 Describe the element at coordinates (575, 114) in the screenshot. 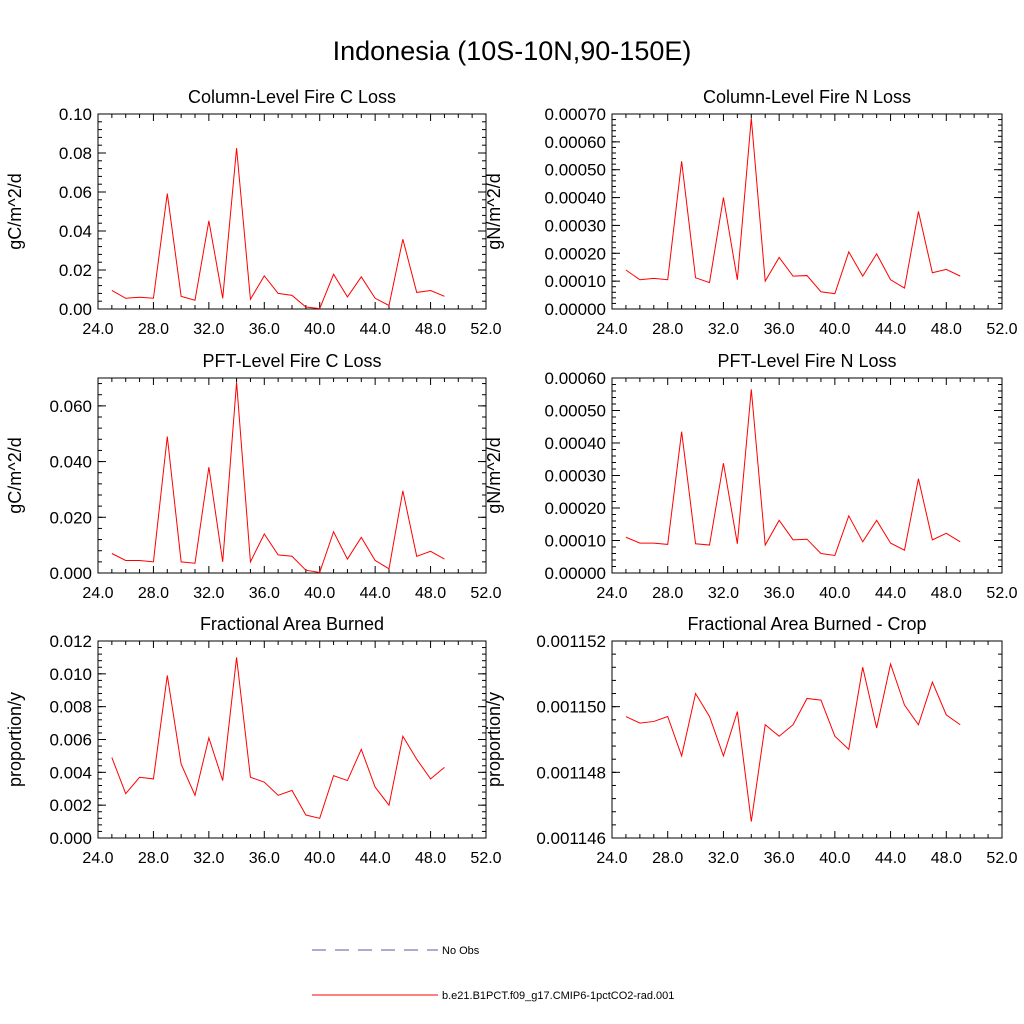

I see `y-tick-label: 0.00070` at that location.